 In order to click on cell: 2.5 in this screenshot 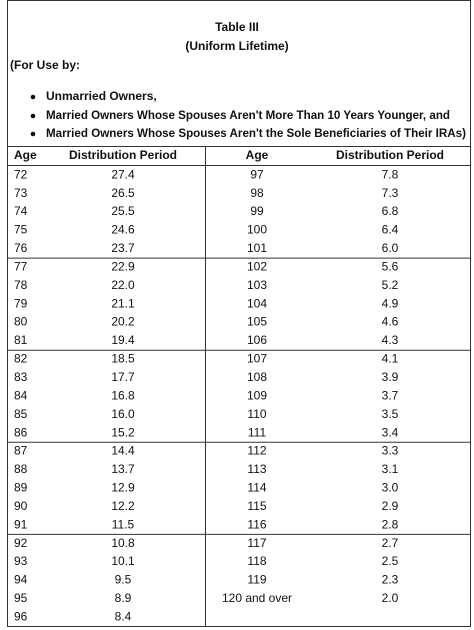, I will do `click(390, 561)`.